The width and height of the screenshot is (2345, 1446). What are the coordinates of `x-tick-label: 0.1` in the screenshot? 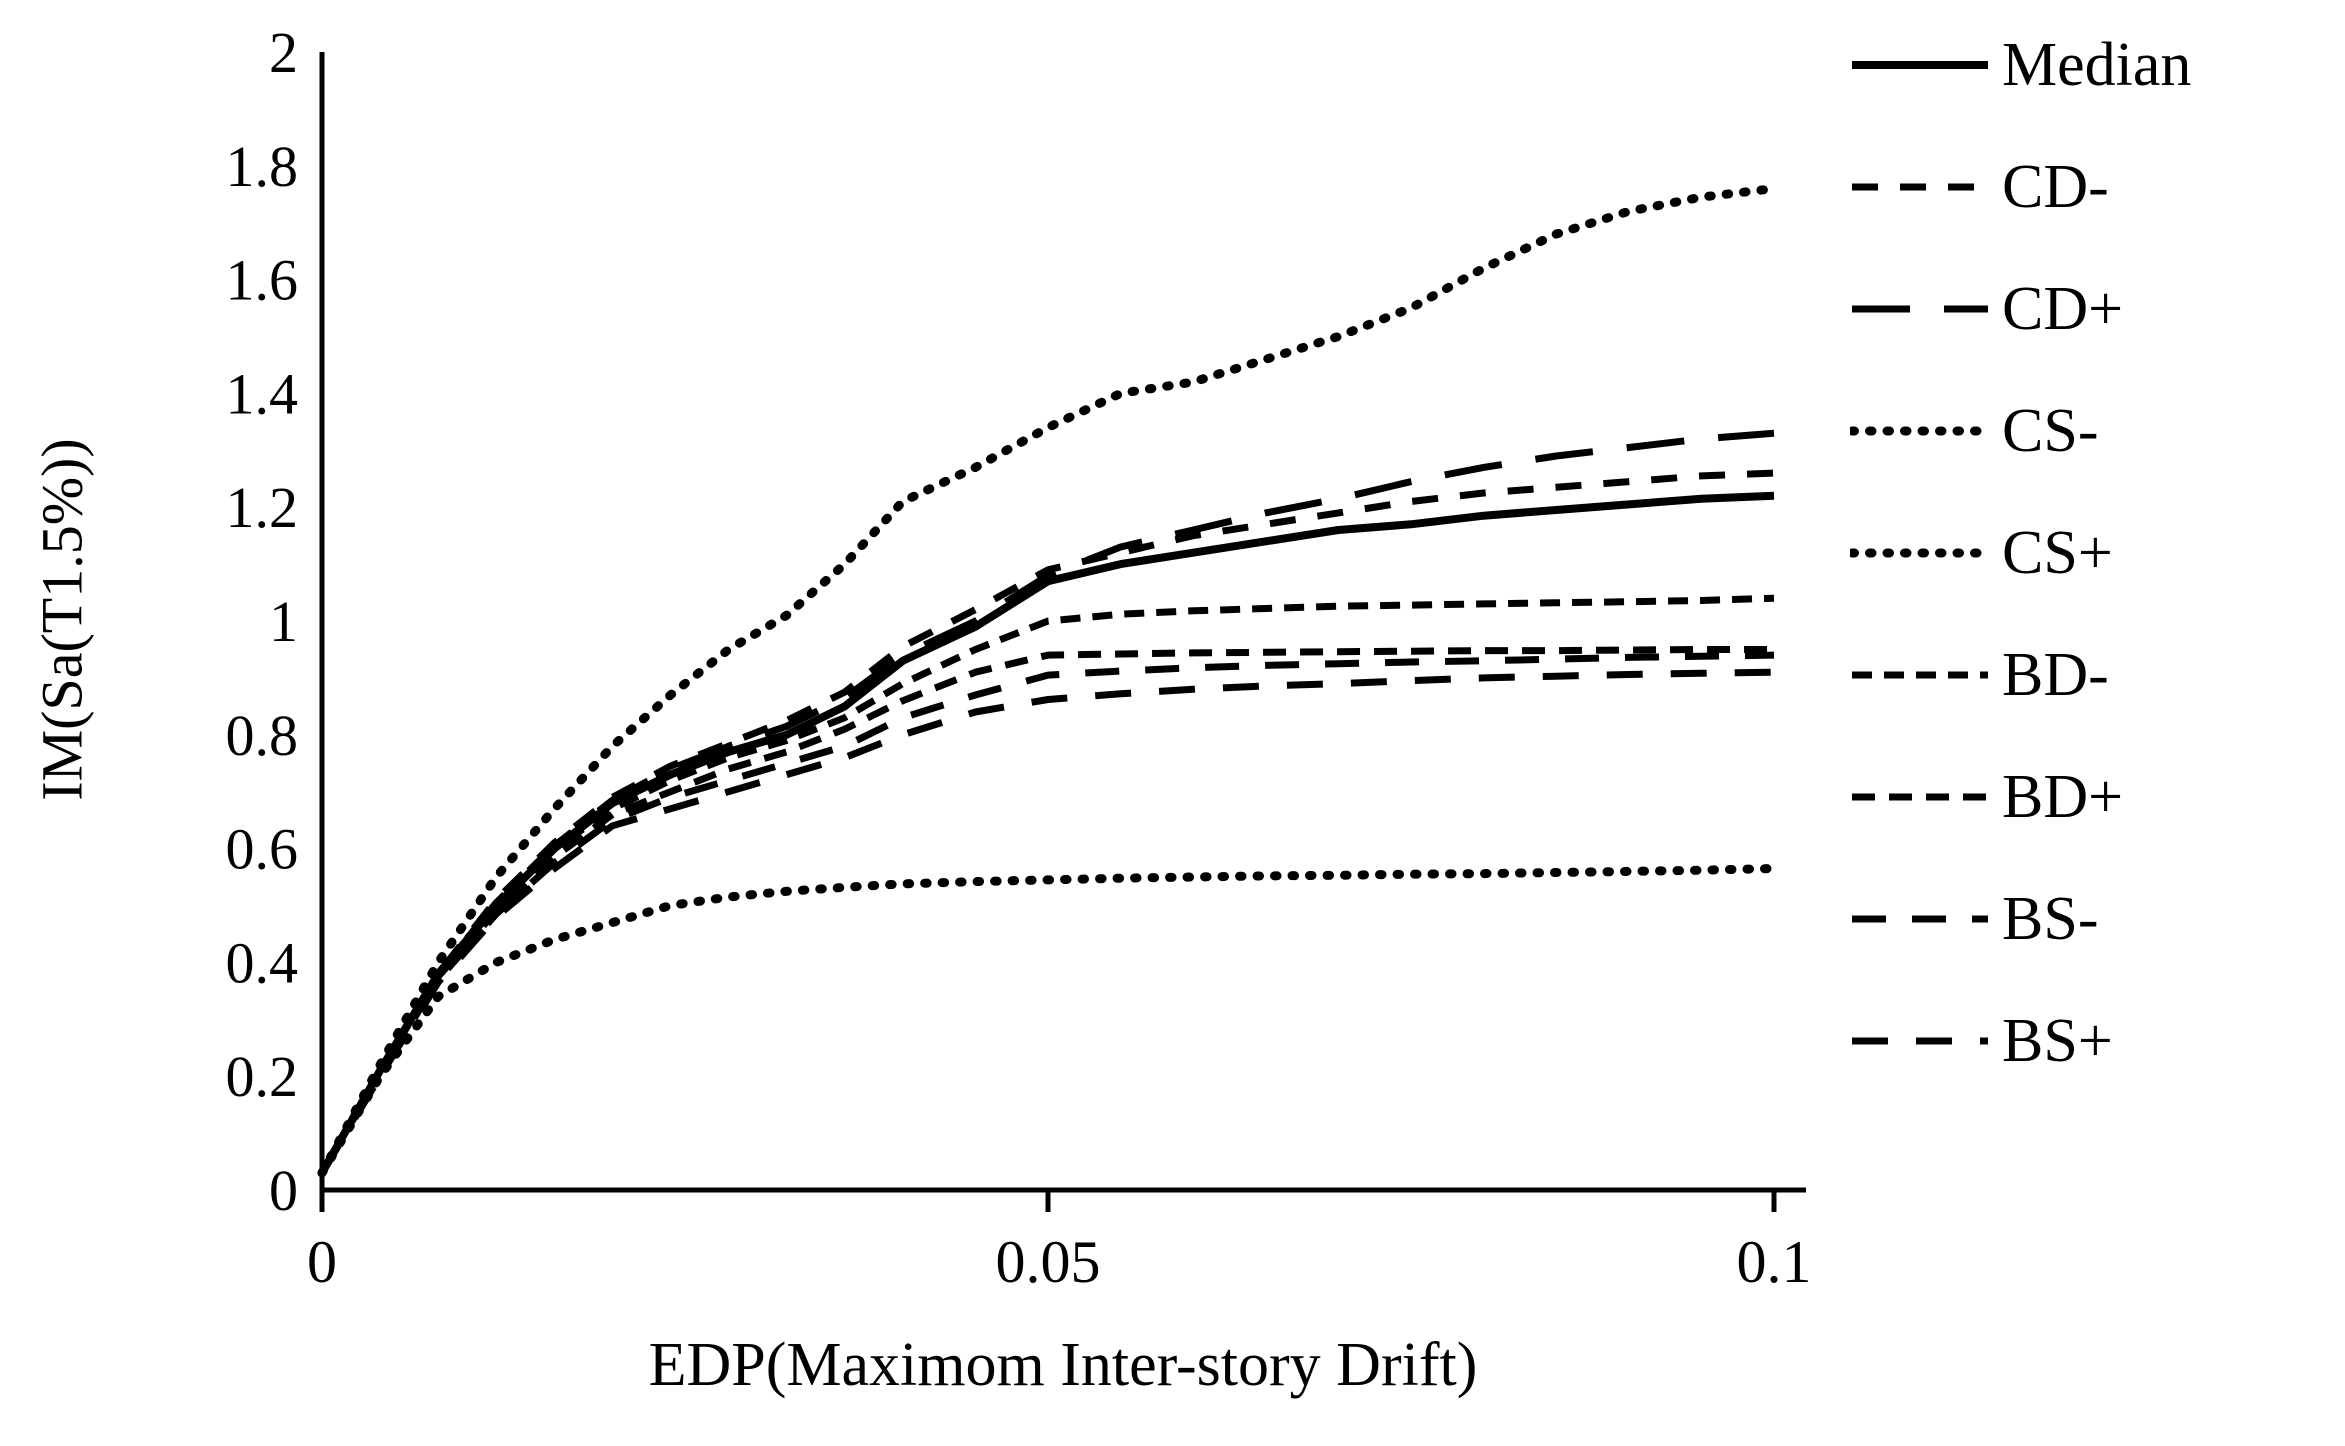 It's located at (1774, 1262).